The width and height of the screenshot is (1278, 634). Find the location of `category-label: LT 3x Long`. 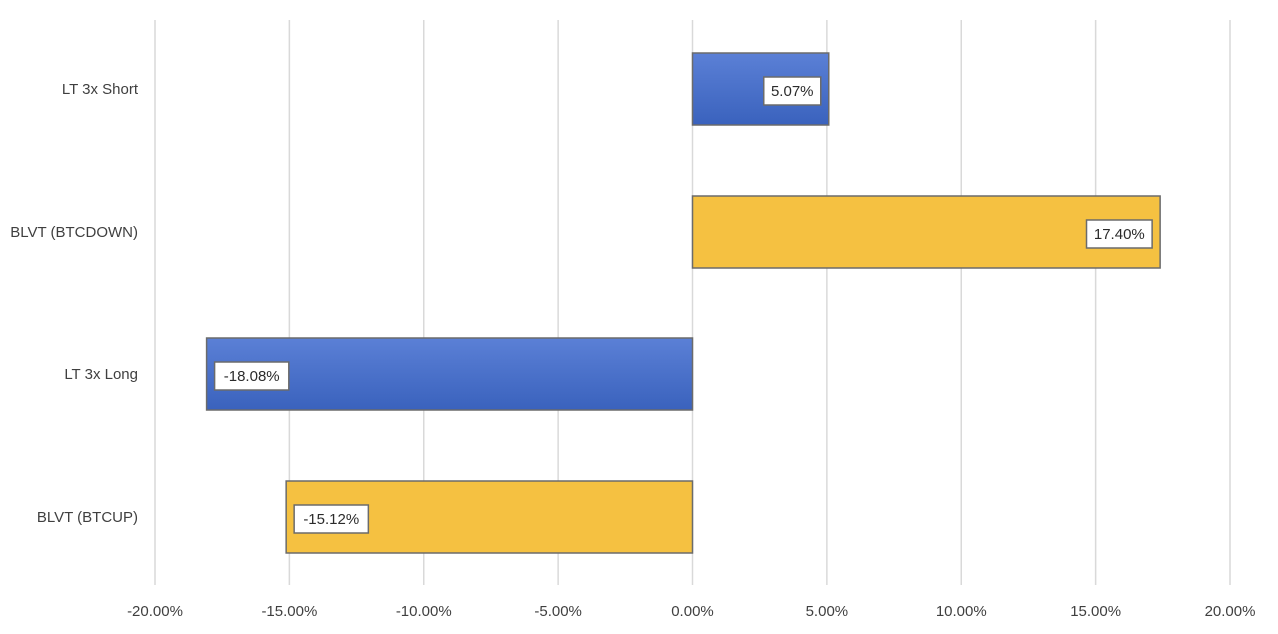

category-label: LT 3x Long is located at coordinates (101, 374).